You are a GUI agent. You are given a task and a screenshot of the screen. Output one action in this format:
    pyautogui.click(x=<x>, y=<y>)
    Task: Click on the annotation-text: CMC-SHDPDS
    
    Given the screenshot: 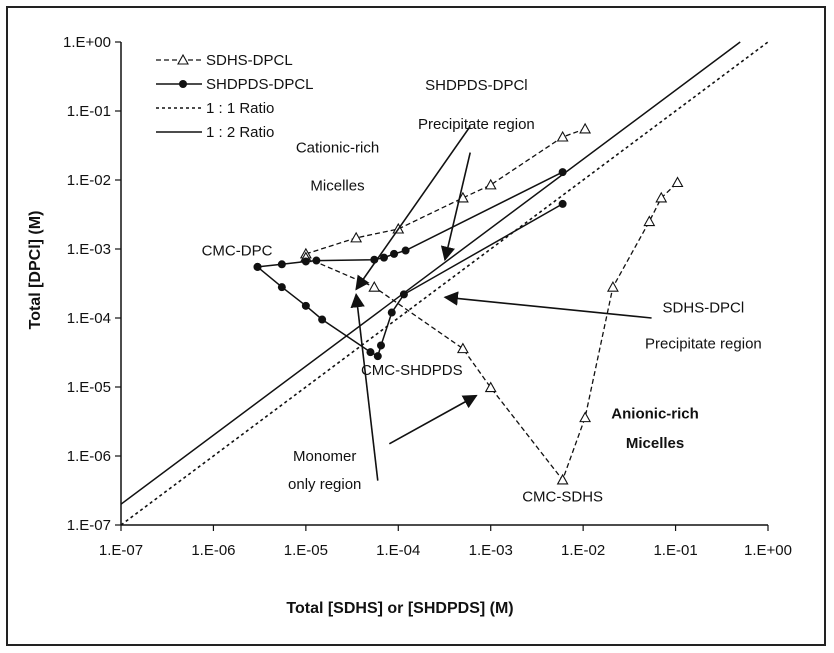 What is the action you would take?
    pyautogui.click(x=412, y=370)
    